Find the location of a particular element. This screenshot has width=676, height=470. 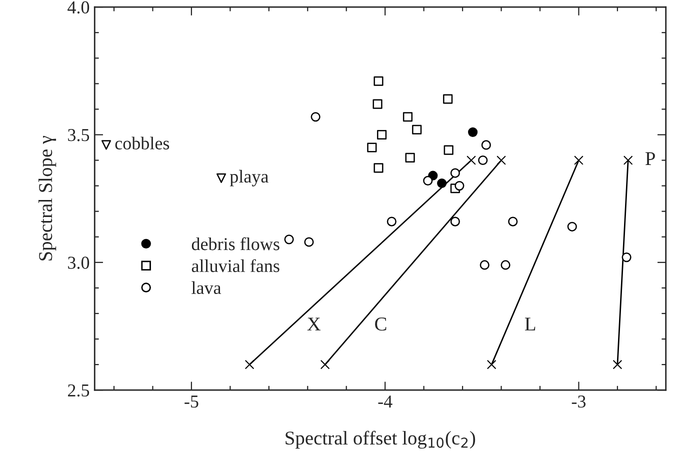

annotation: playa is located at coordinates (249, 178).